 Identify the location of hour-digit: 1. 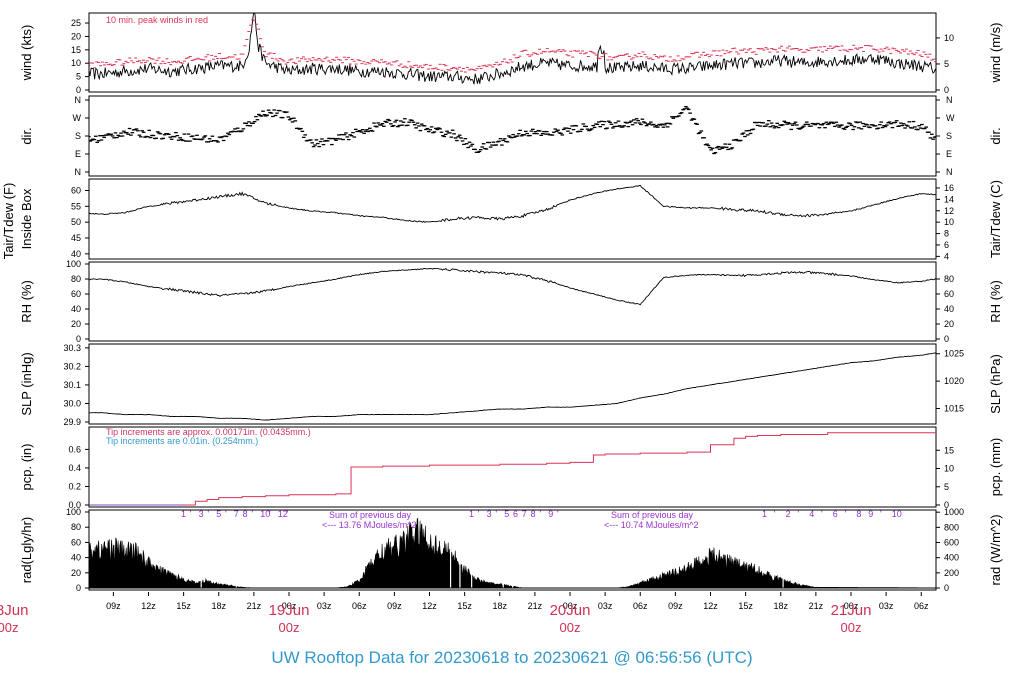
(183, 514).